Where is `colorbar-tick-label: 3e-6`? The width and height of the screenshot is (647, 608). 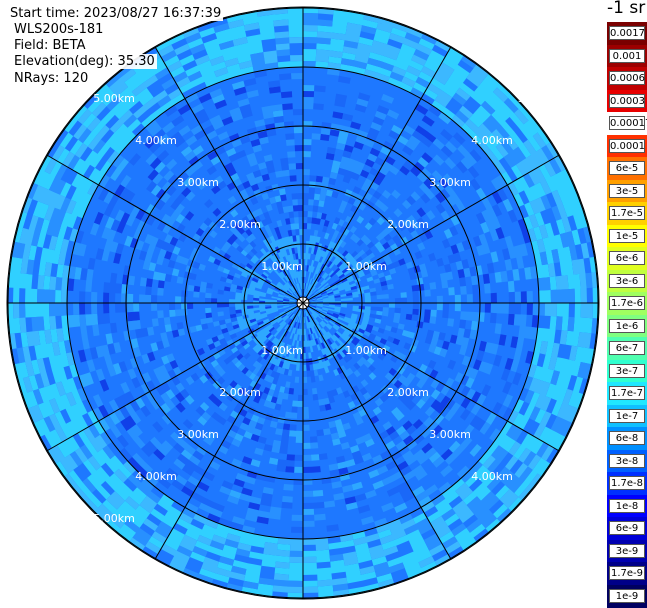 colorbar-tick-label: 3e-6 is located at coordinates (627, 280).